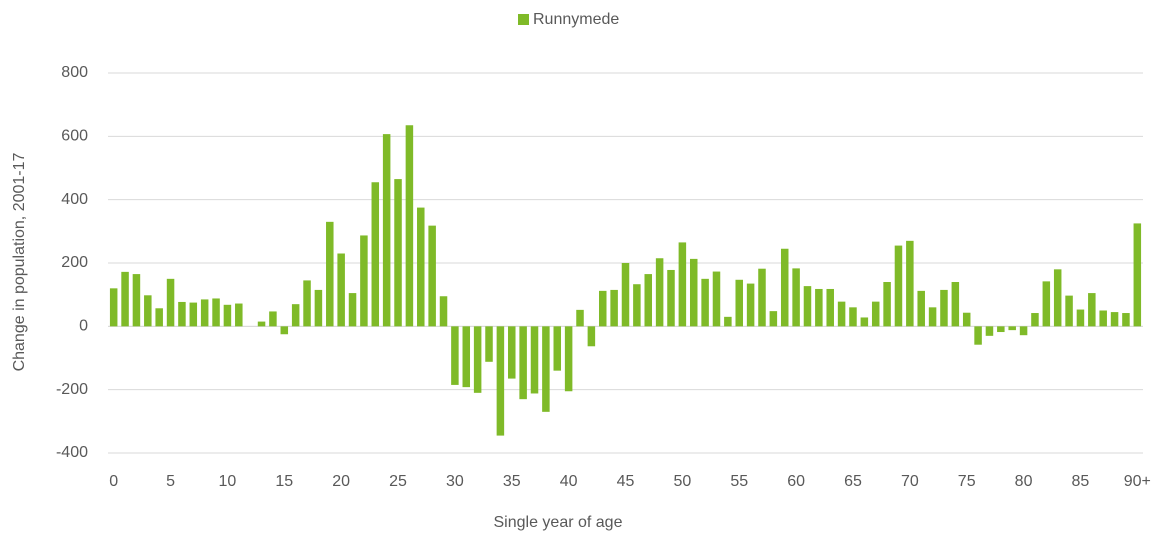 The image size is (1162, 543). What do you see at coordinates (1024, 481) in the screenshot?
I see `x-tick-label: 80` at bounding box center [1024, 481].